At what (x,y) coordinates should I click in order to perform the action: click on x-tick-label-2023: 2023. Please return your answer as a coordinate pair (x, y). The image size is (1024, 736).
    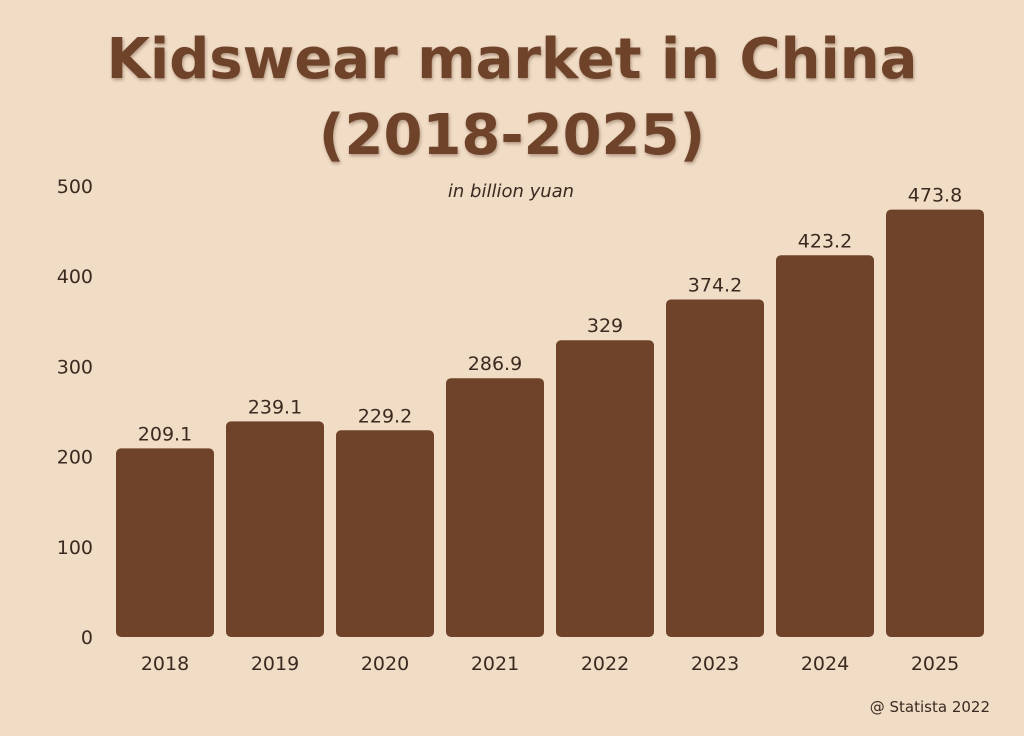
    Looking at the image, I should click on (715, 664).